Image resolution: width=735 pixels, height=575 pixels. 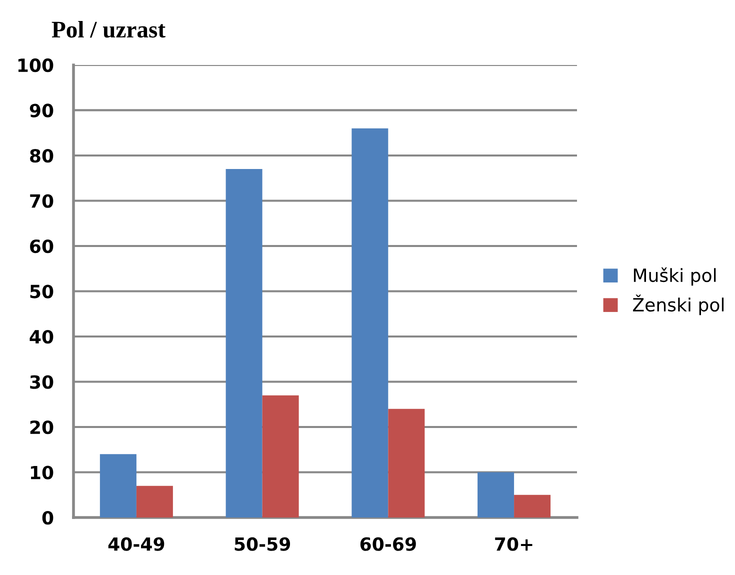 What do you see at coordinates (42, 201) in the screenshot?
I see `y-tick-label: 70` at bounding box center [42, 201].